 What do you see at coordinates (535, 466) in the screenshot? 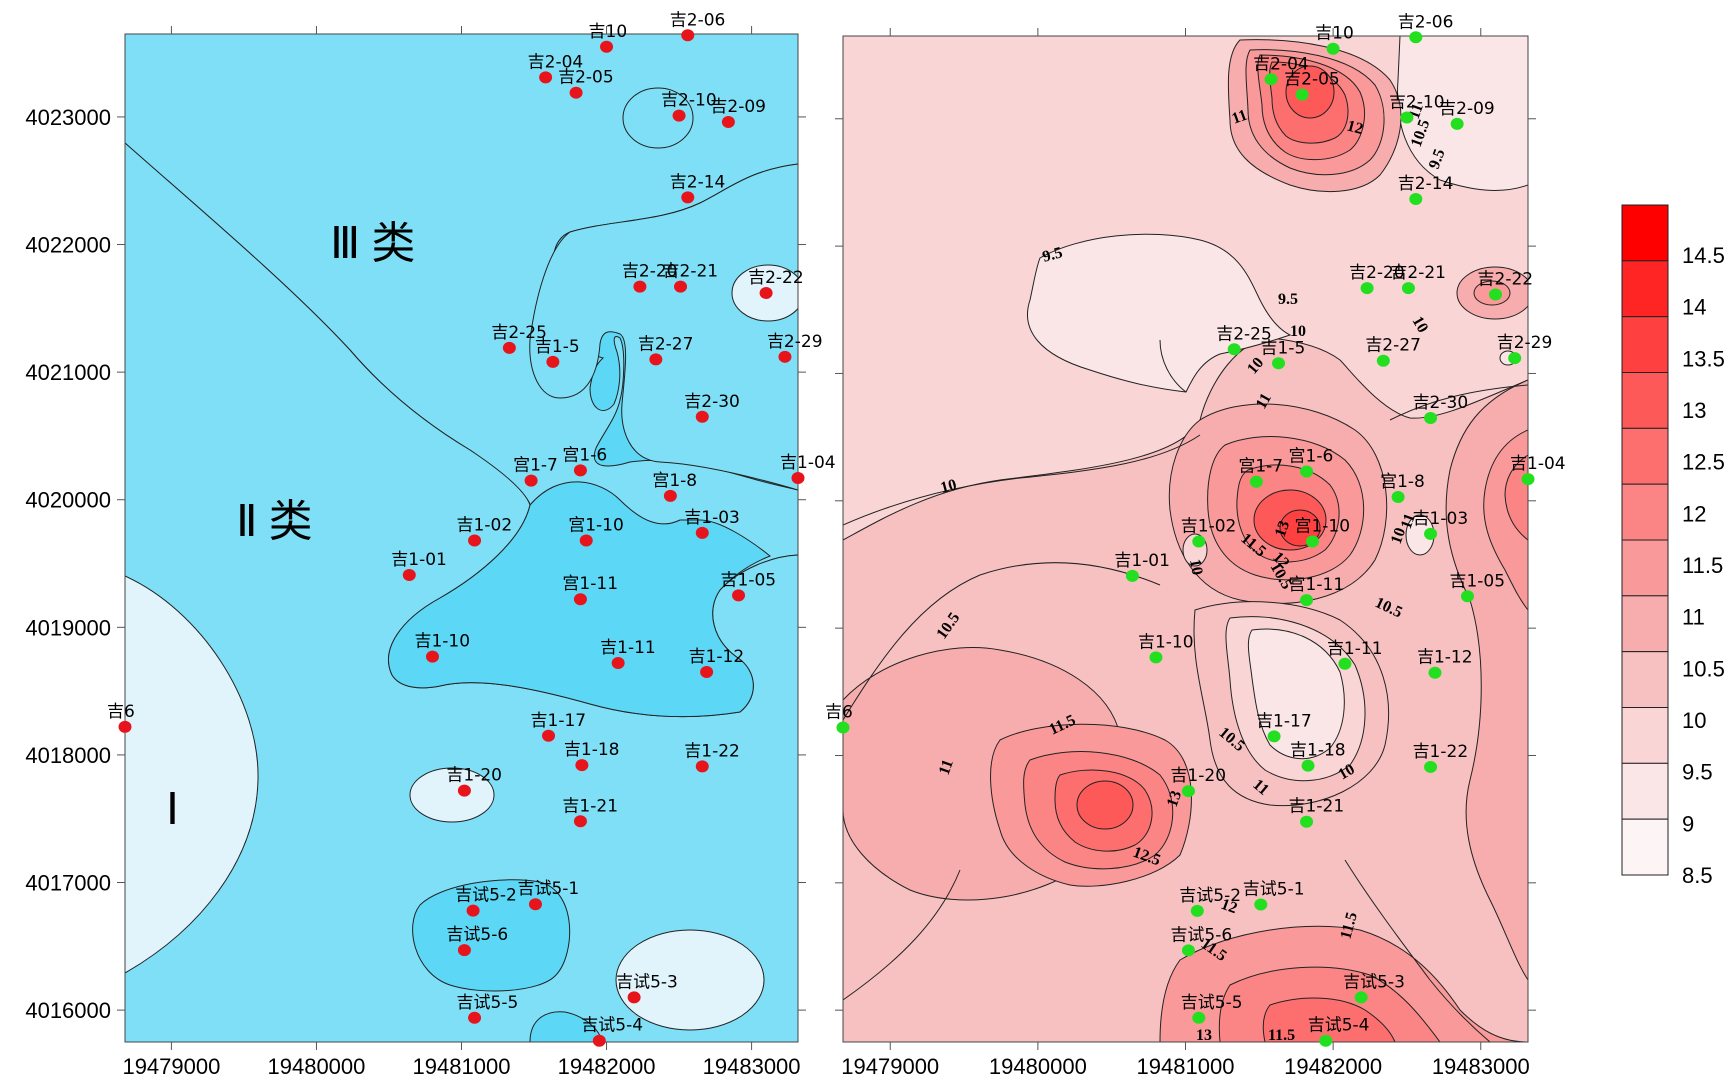
I see `well-label: 宫1-7` at bounding box center [535, 466].